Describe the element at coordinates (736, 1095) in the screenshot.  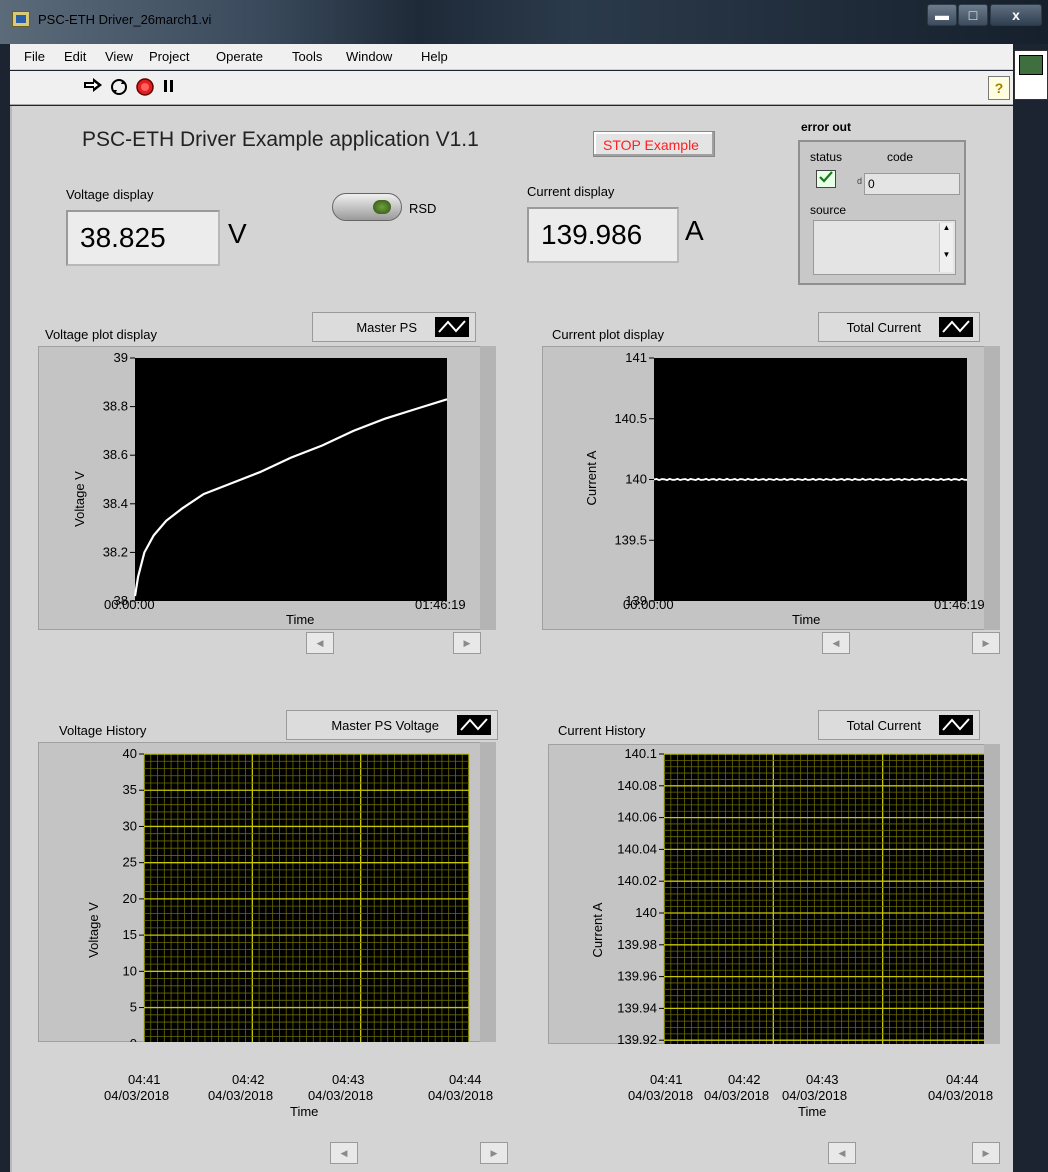
I see `current-history-xtick-date-1: 04/03/2018` at that location.